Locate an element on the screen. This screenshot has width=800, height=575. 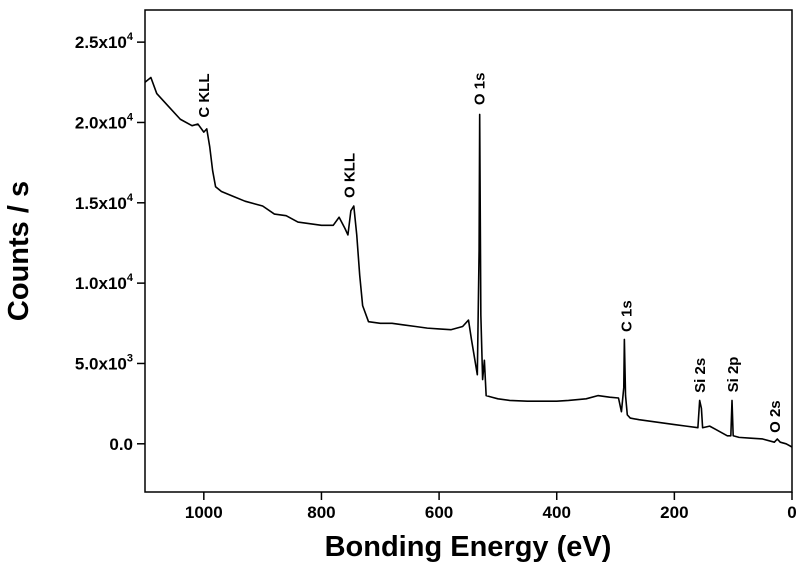
peak-label: Si 2s is located at coordinates (700, 375).